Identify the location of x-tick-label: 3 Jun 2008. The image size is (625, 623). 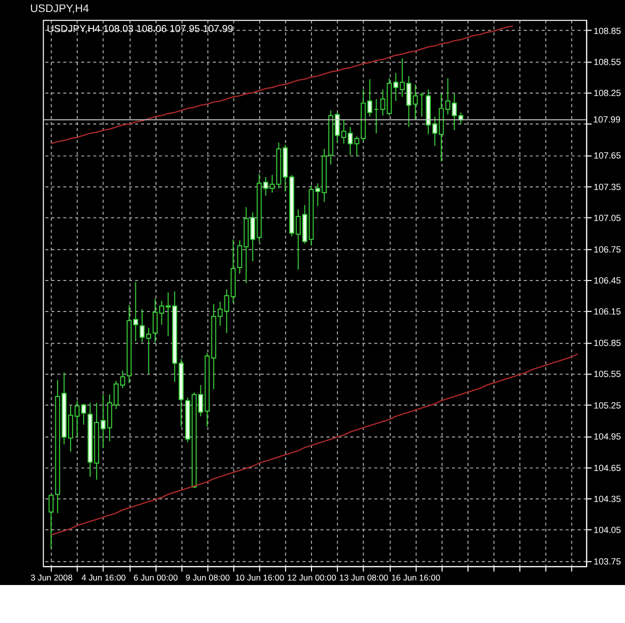
(51, 577).